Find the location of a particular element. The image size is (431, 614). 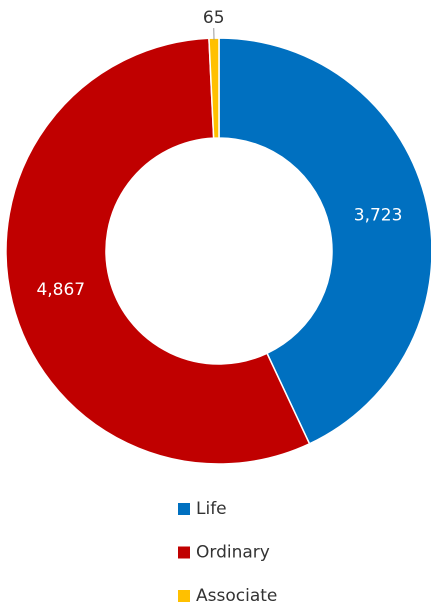

data-label: 4,867 is located at coordinates (60, 290).